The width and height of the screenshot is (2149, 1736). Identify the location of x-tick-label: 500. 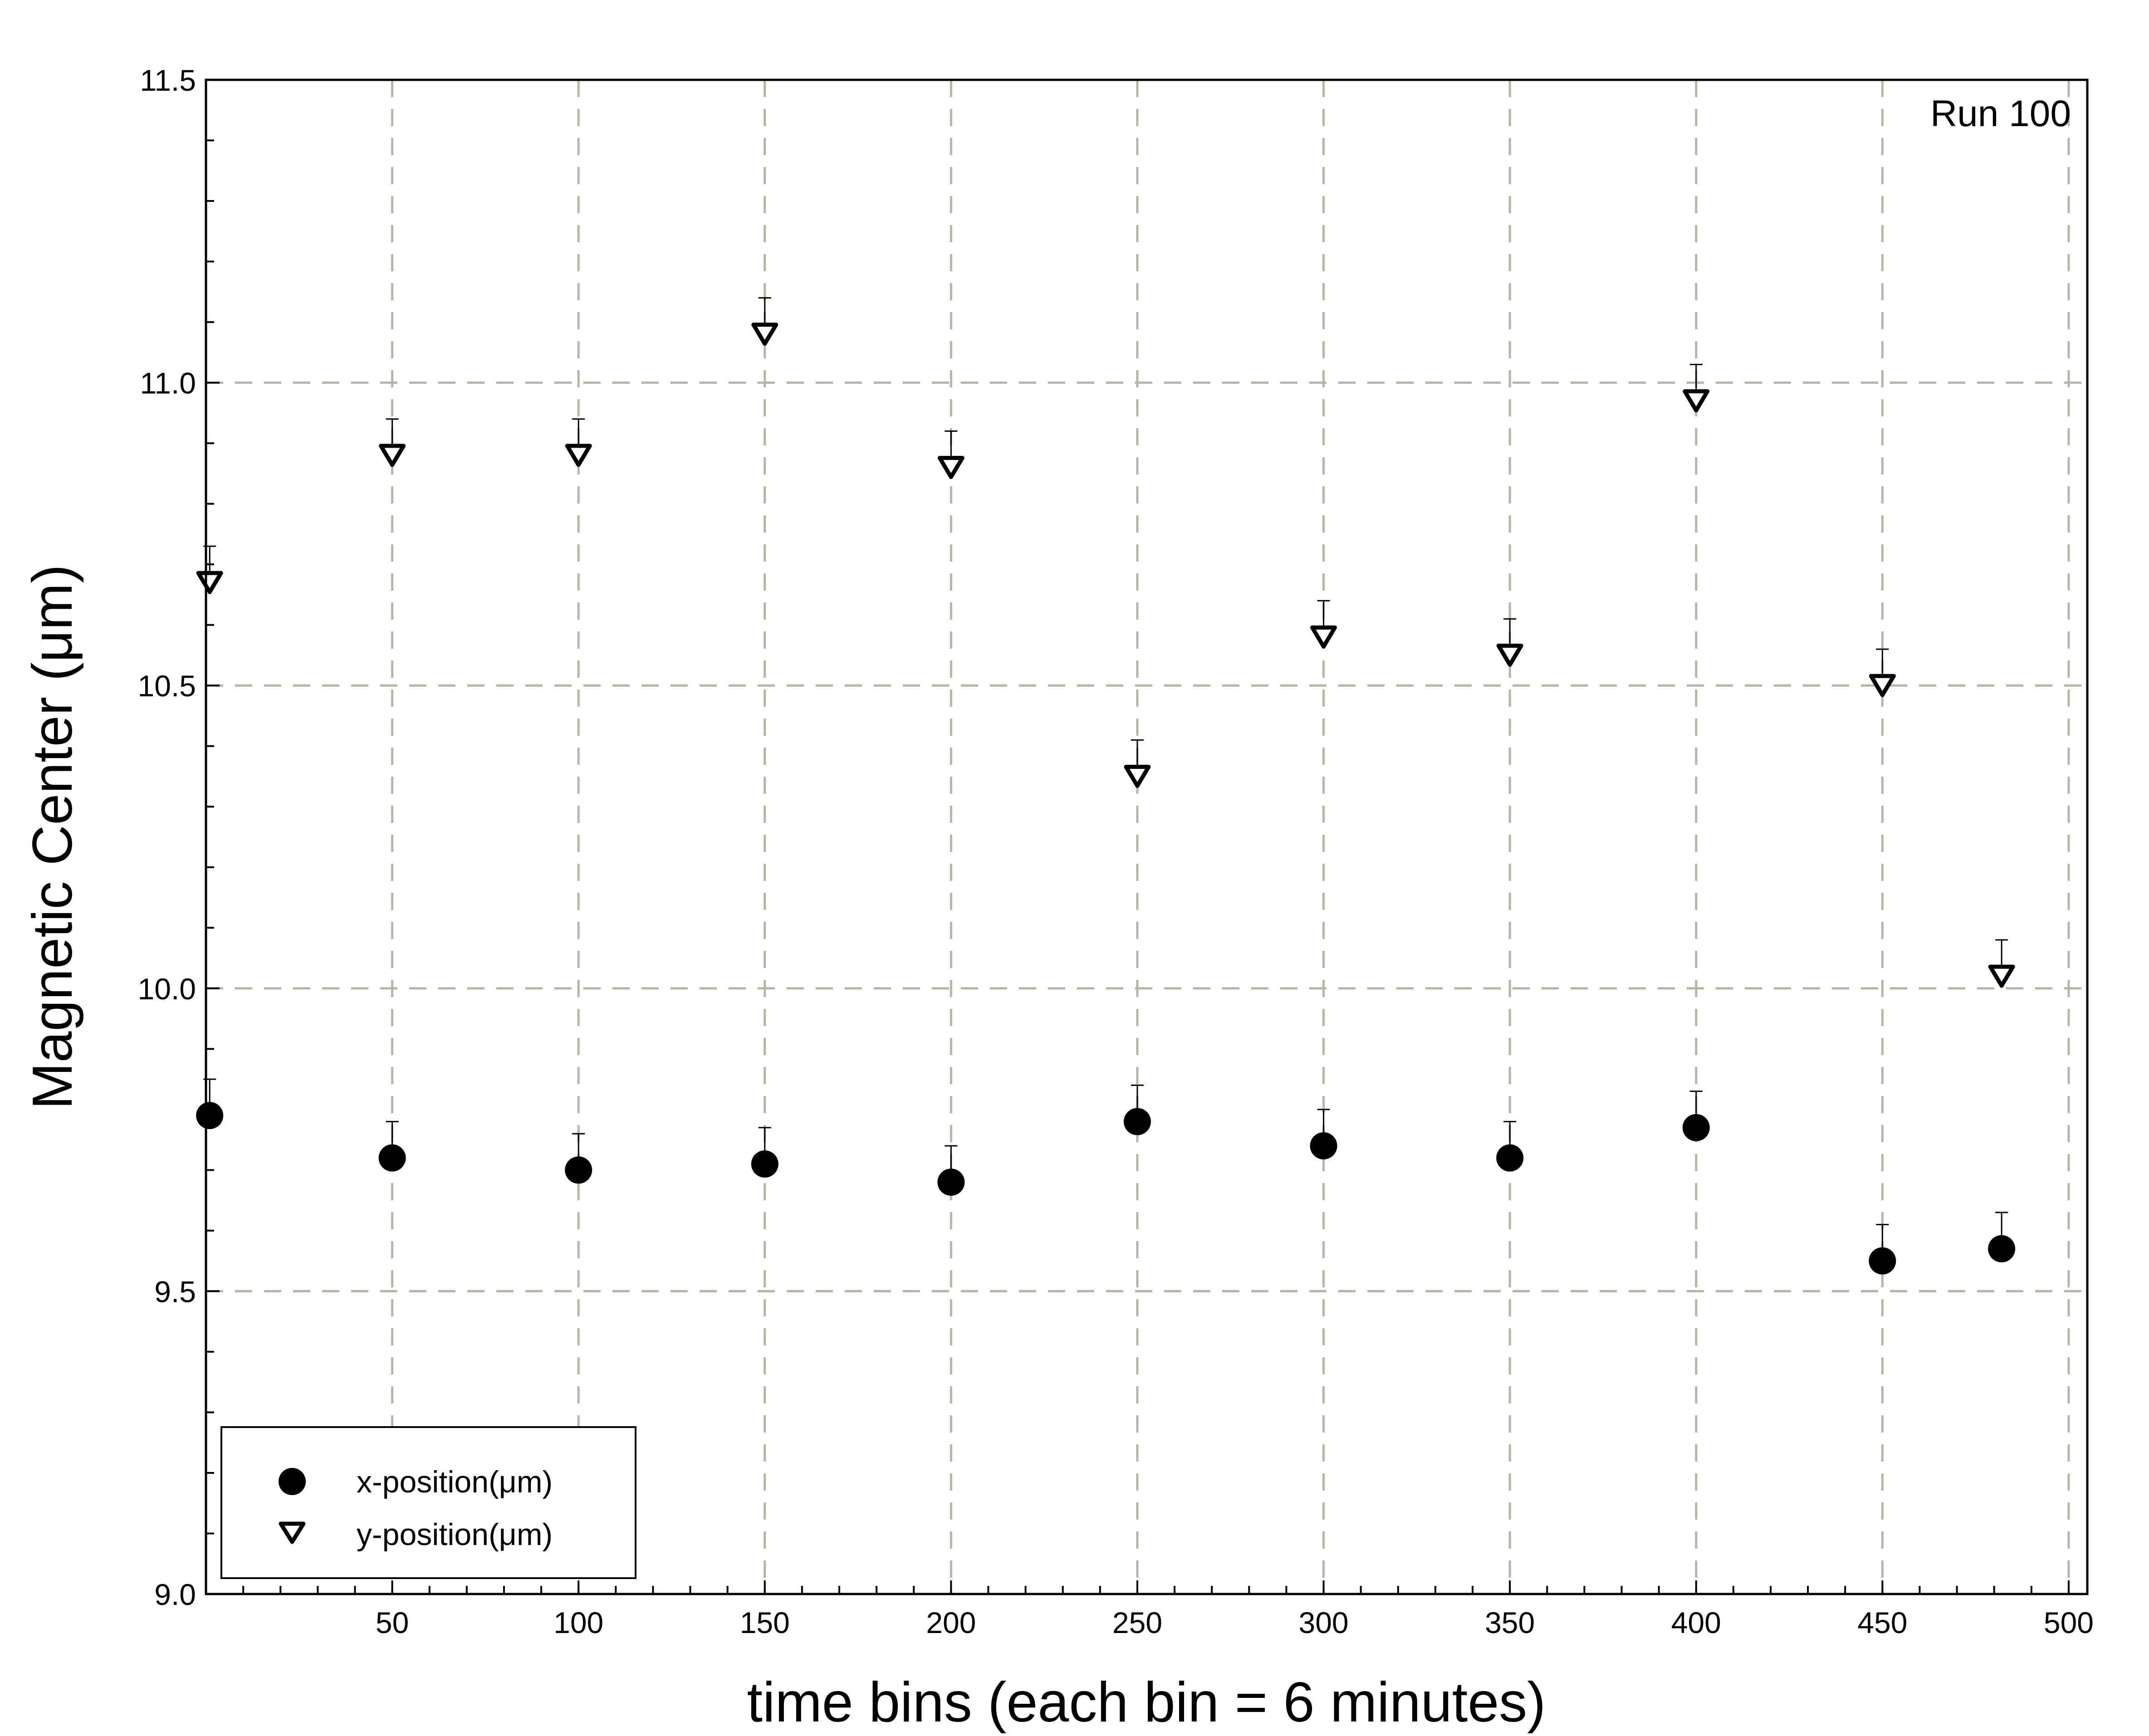
(2069, 1622).